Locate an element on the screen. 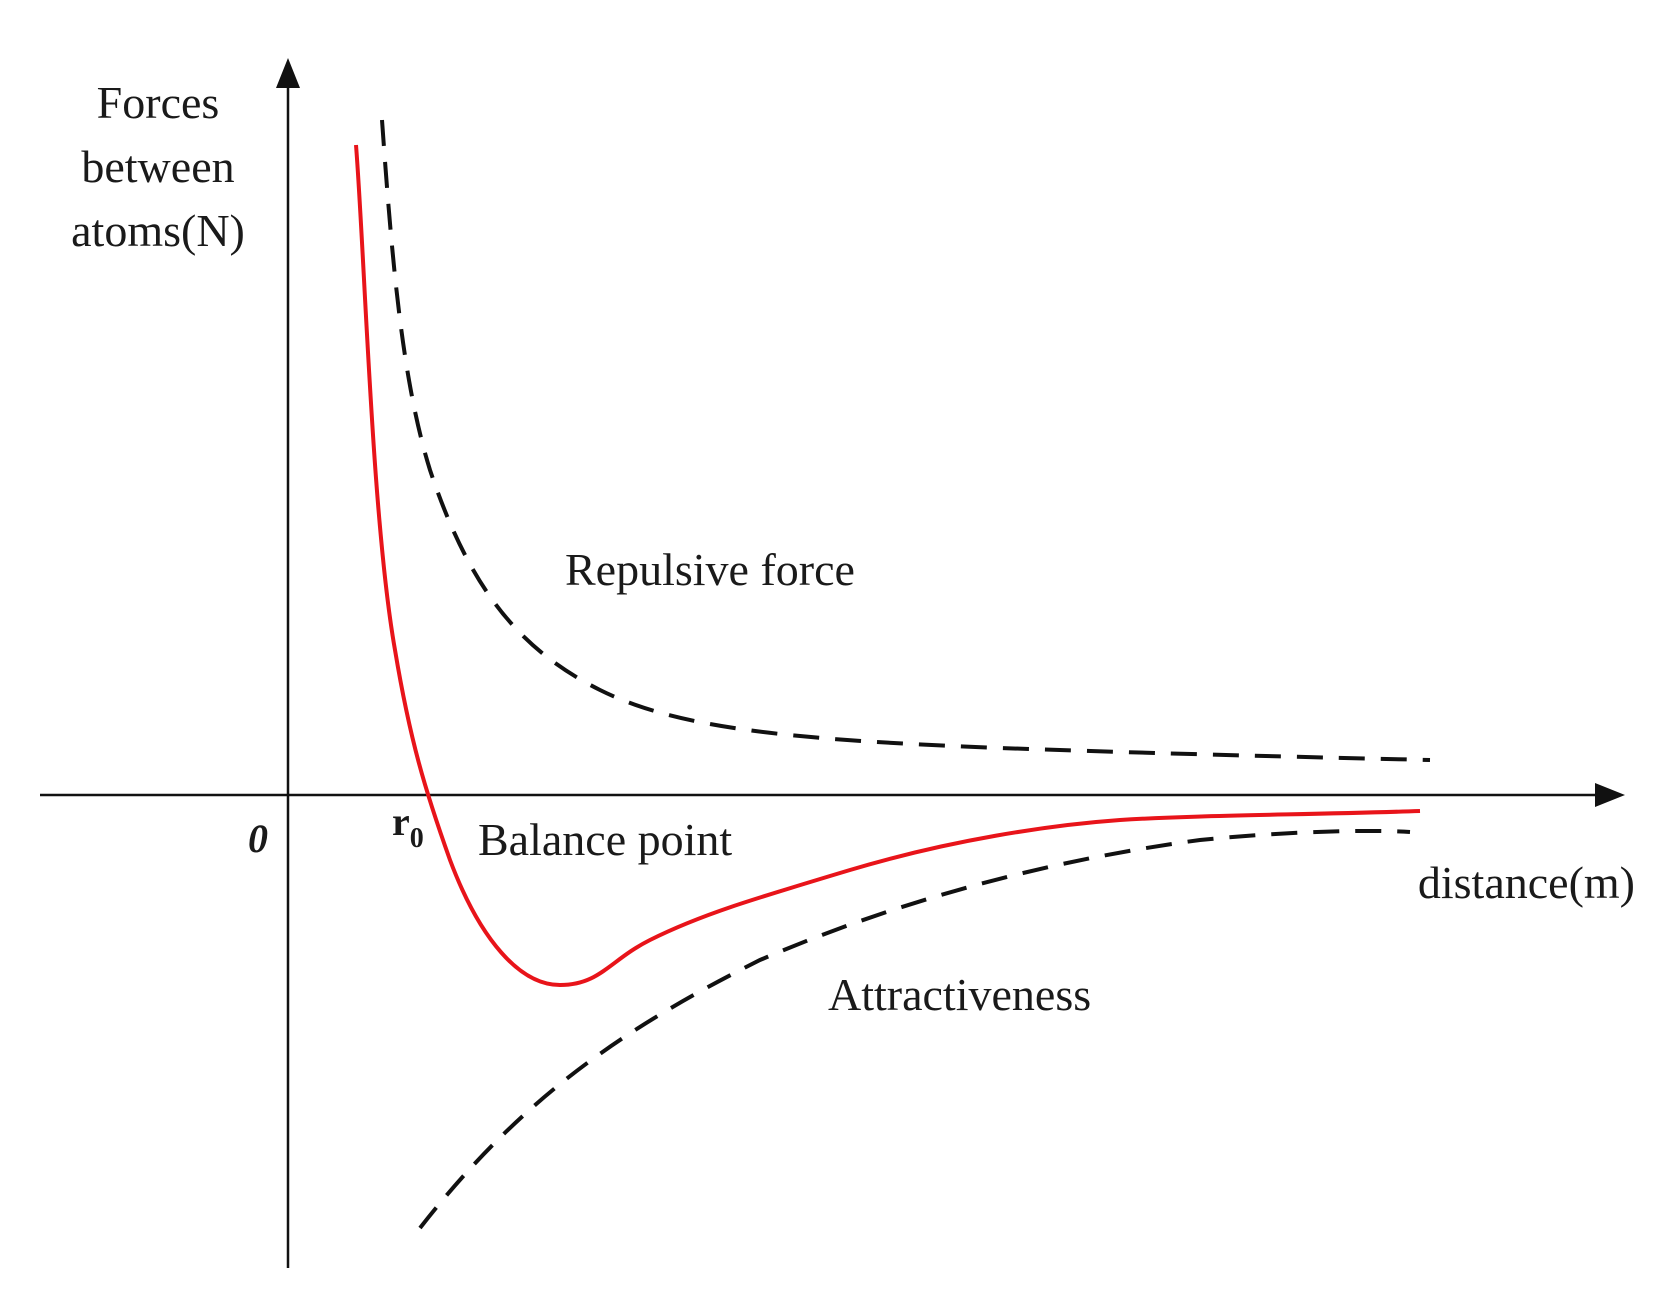 Image resolution: width=1679 pixels, height=1307 pixels. y-axis-arrow-icon is located at coordinates (288, 73).